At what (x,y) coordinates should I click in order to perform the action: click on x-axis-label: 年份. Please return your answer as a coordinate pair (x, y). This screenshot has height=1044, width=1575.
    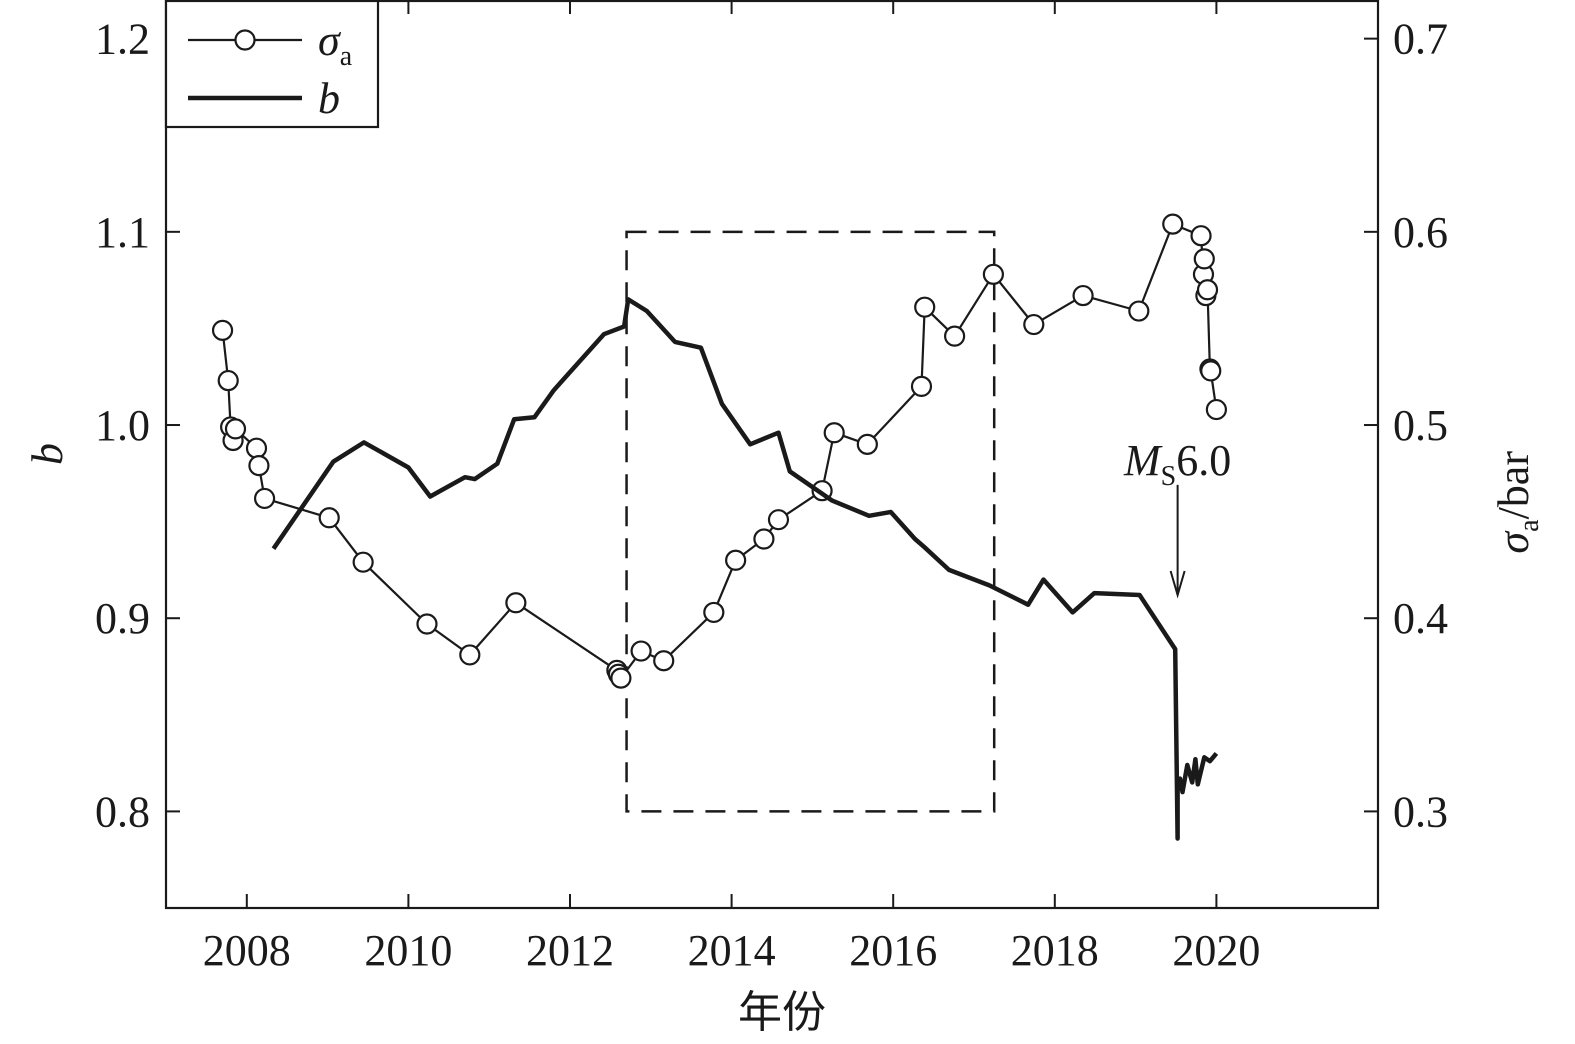
    Looking at the image, I should click on (782, 1012).